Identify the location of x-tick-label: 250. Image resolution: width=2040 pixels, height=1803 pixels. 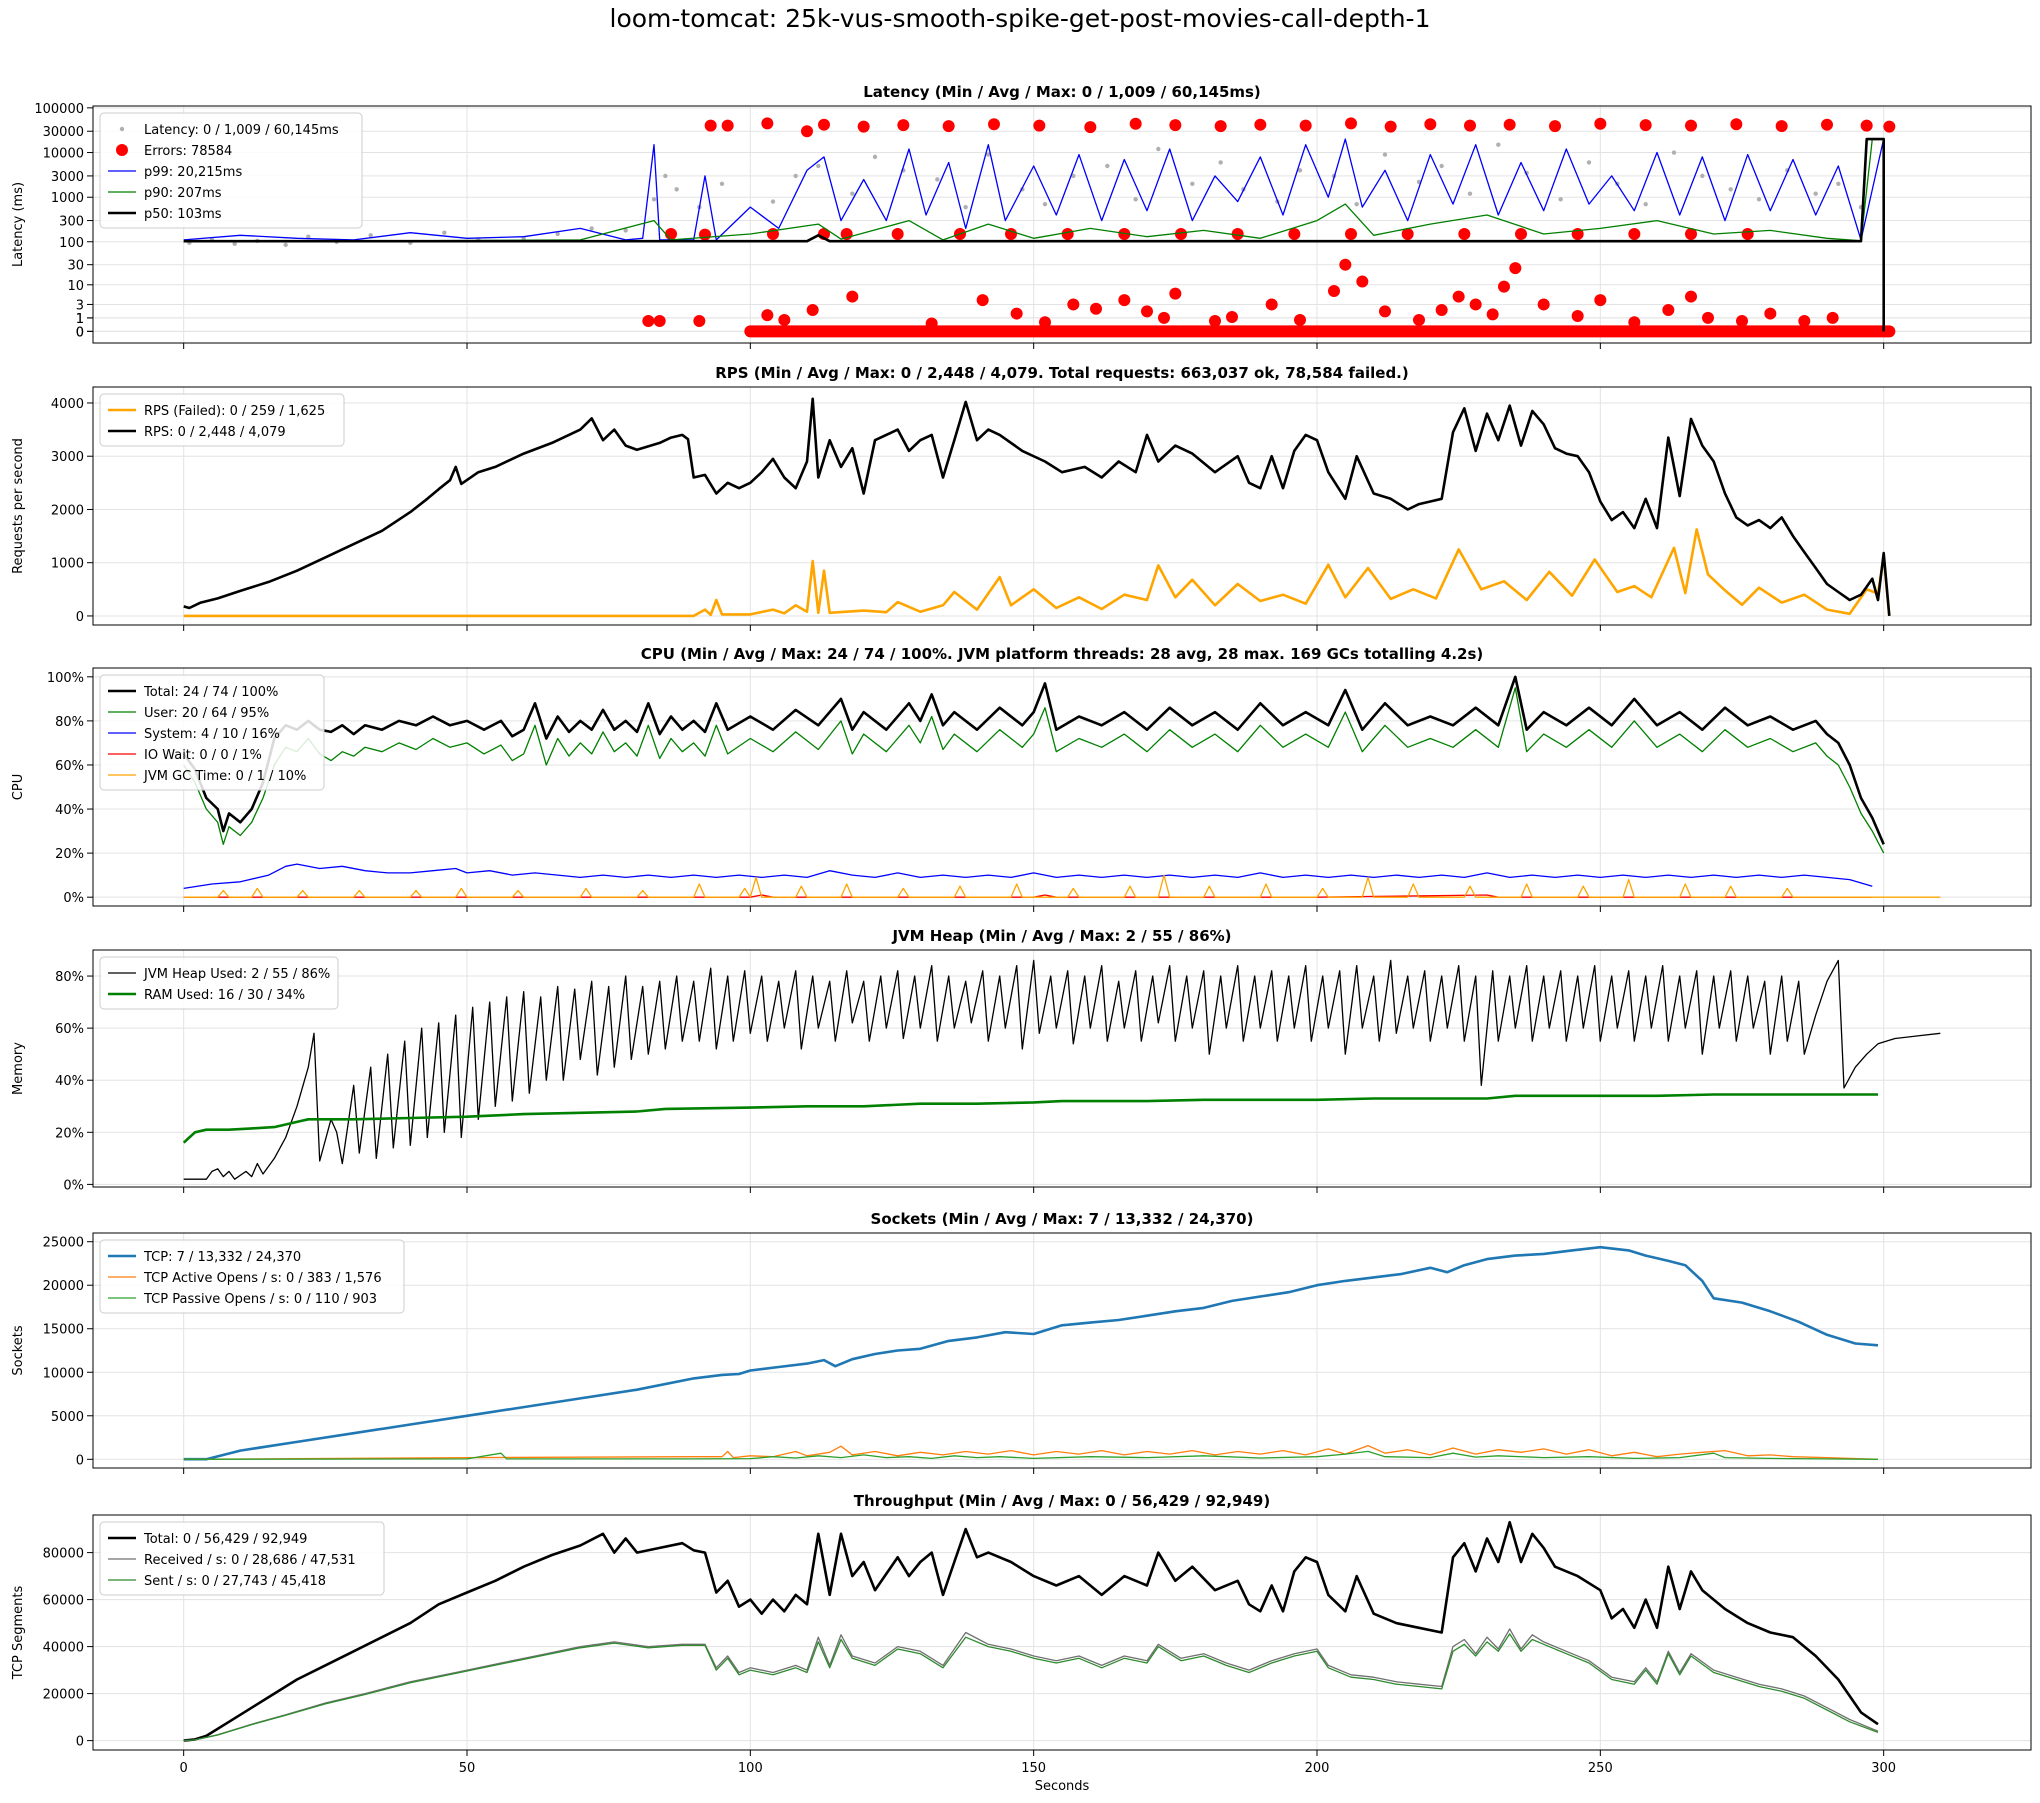
(1600, 1768).